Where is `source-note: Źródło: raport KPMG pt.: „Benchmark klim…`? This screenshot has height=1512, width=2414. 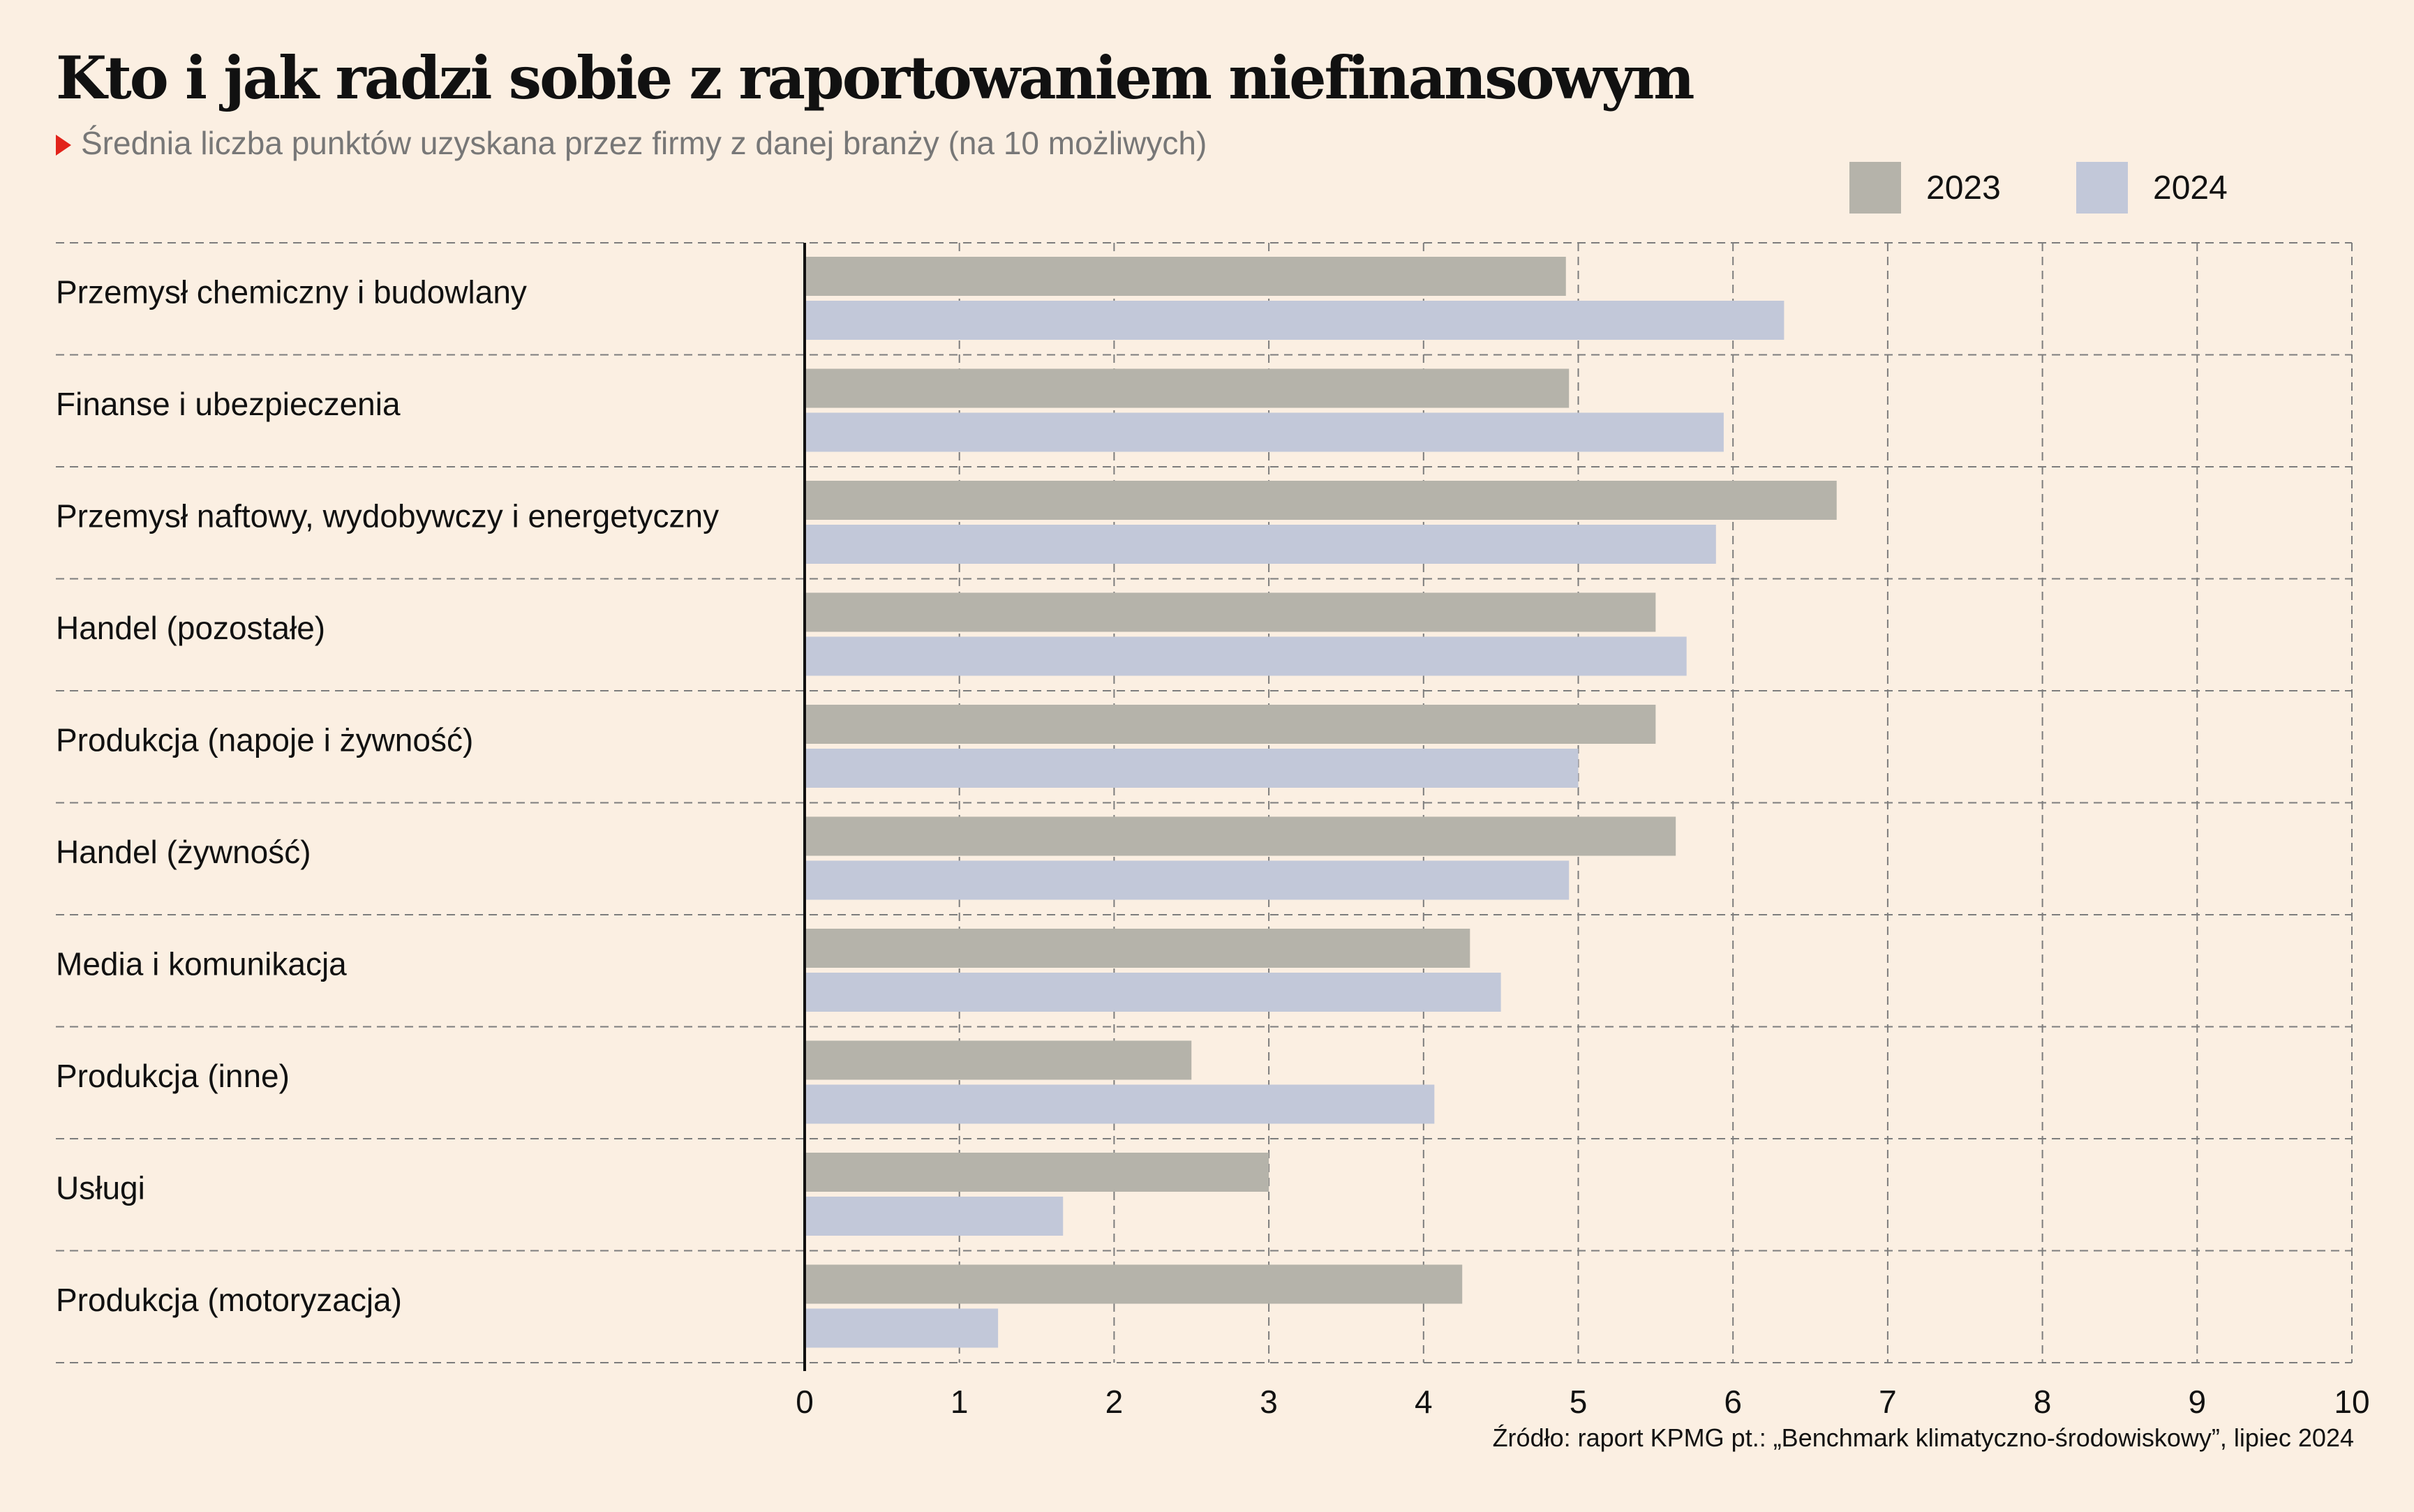
source-note: Źródło: raport KPMG pt.: „Benchmark klim… is located at coordinates (1923, 1437).